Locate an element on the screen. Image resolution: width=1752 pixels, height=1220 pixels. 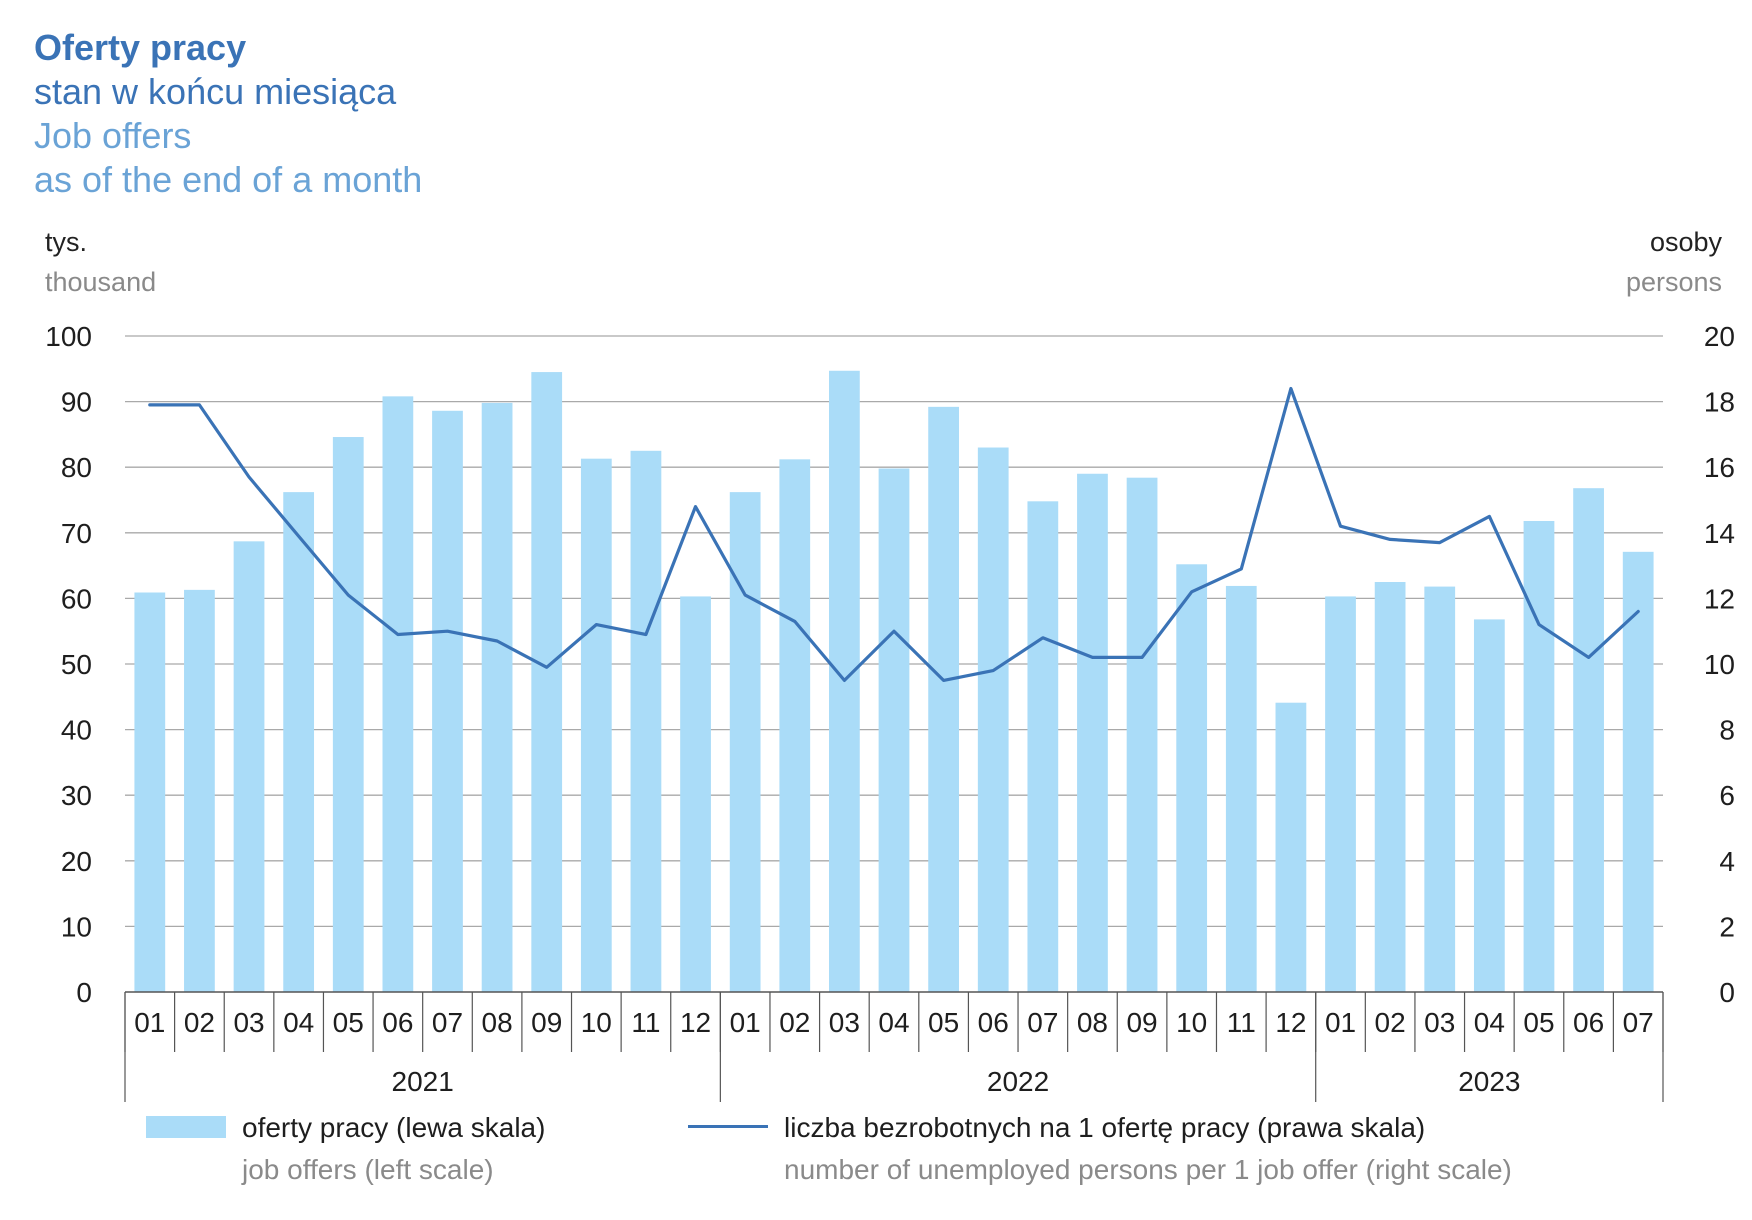
y-left-tick-label: 30 is located at coordinates (76, 795).